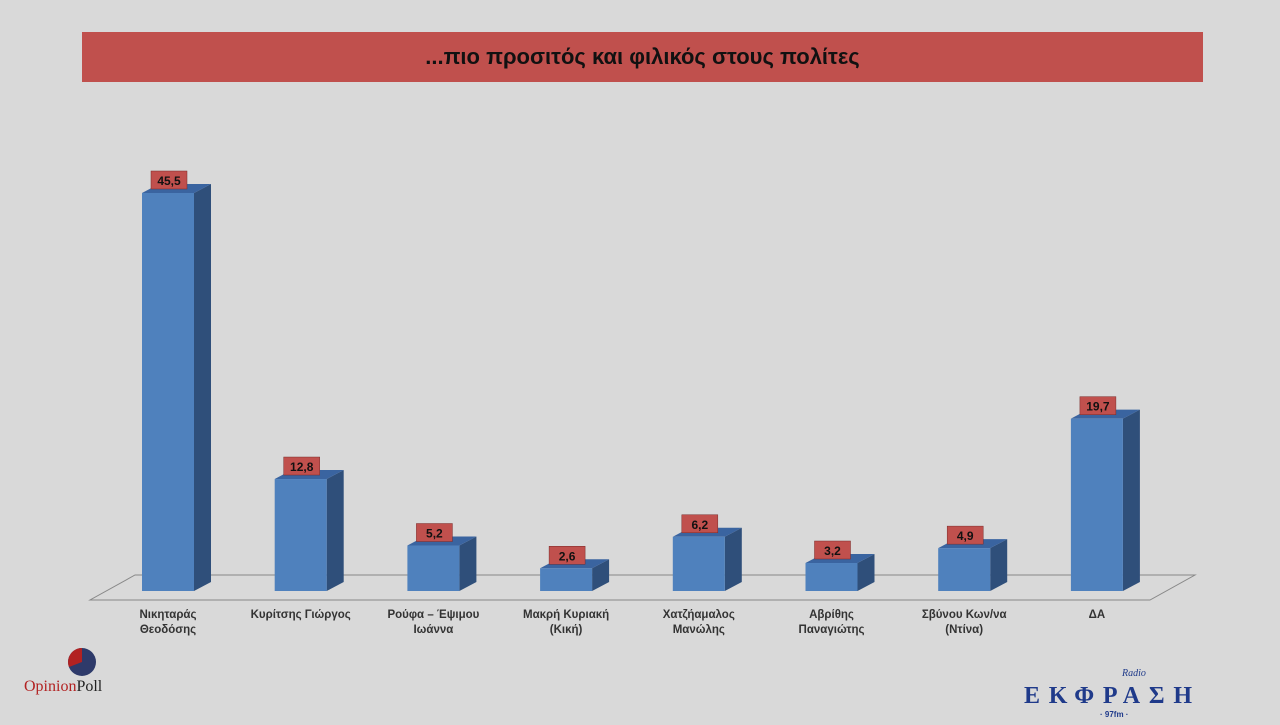  What do you see at coordinates (300, 615) in the screenshot?
I see `x-tick-label: Κυρίτσης Γιώργος` at bounding box center [300, 615].